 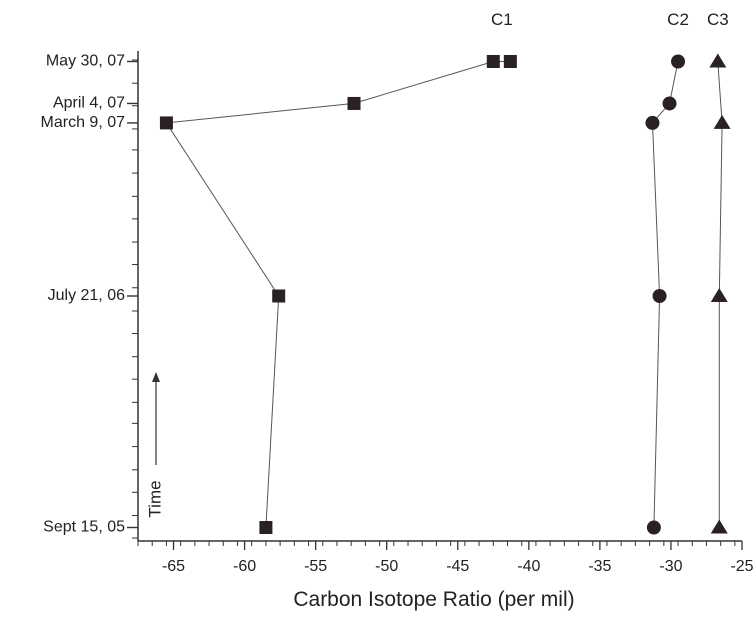 I want to click on x-tick-label: -35, so click(x=599, y=566).